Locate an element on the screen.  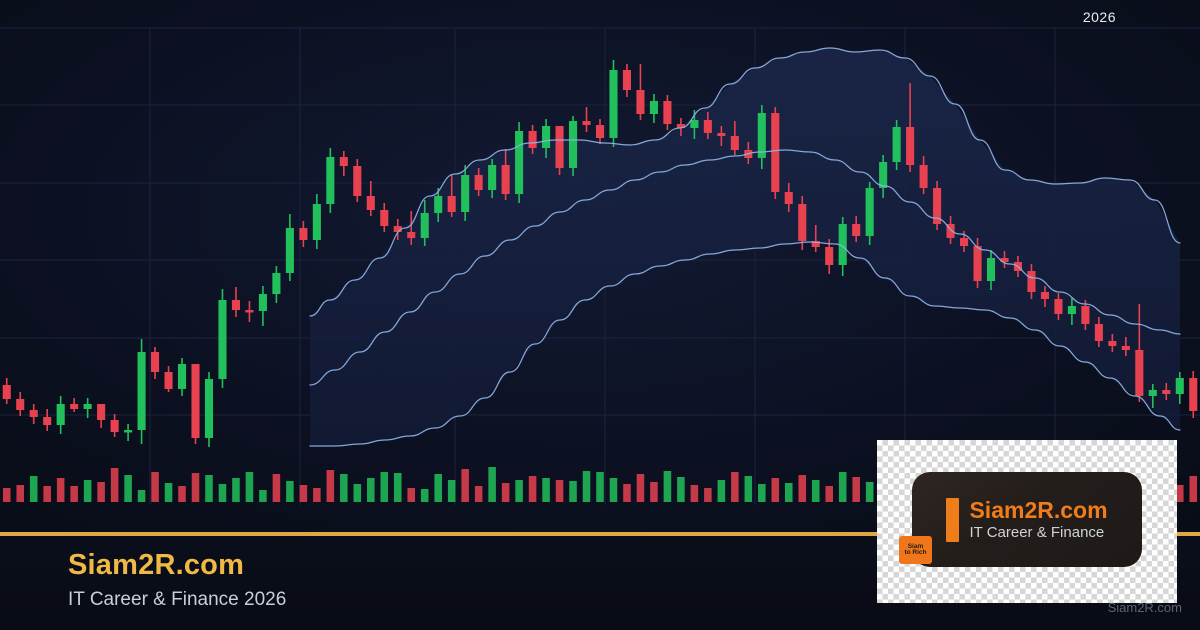
watermark-text: Siam2R.com is located at coordinates (1144, 607).